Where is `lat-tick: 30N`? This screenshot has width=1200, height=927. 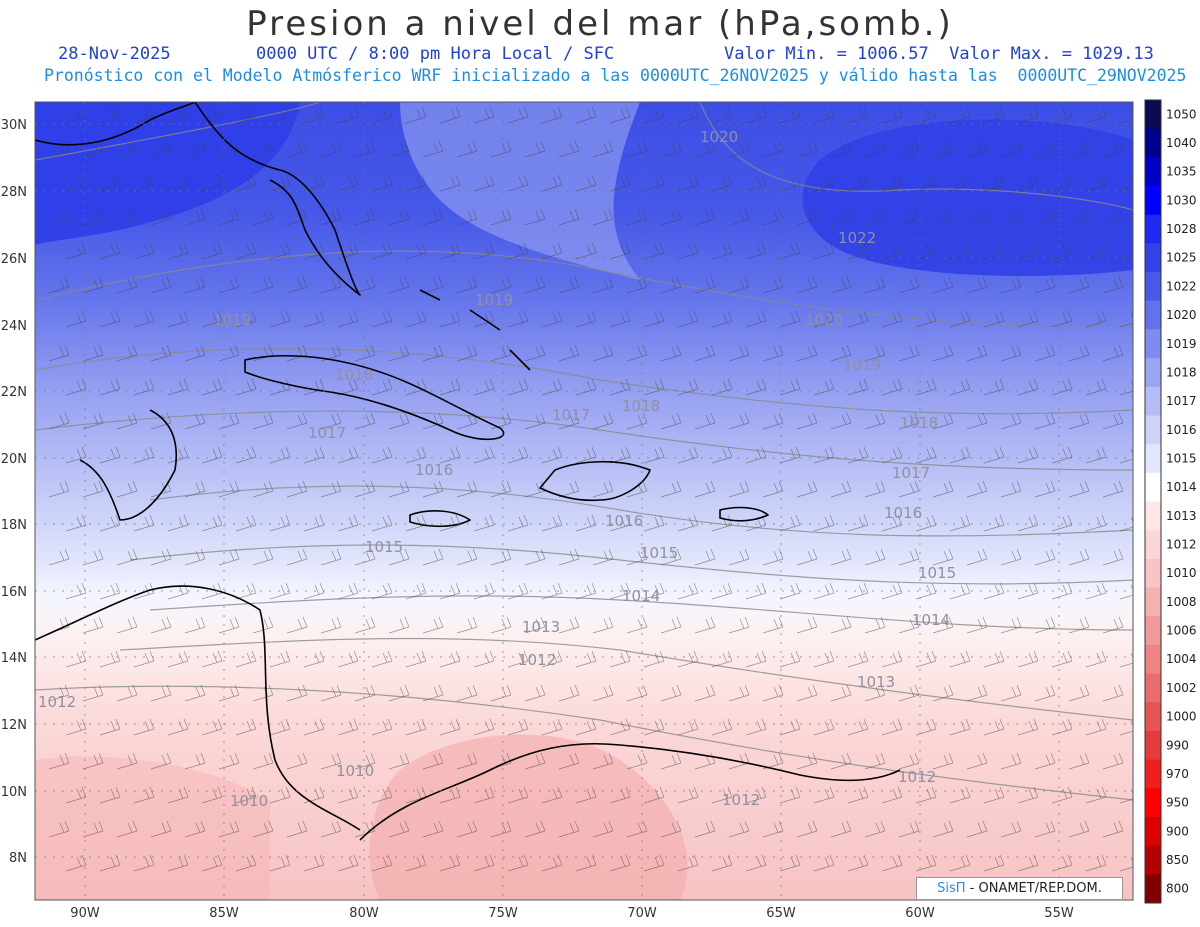
lat-tick: 30N is located at coordinates (14, 125).